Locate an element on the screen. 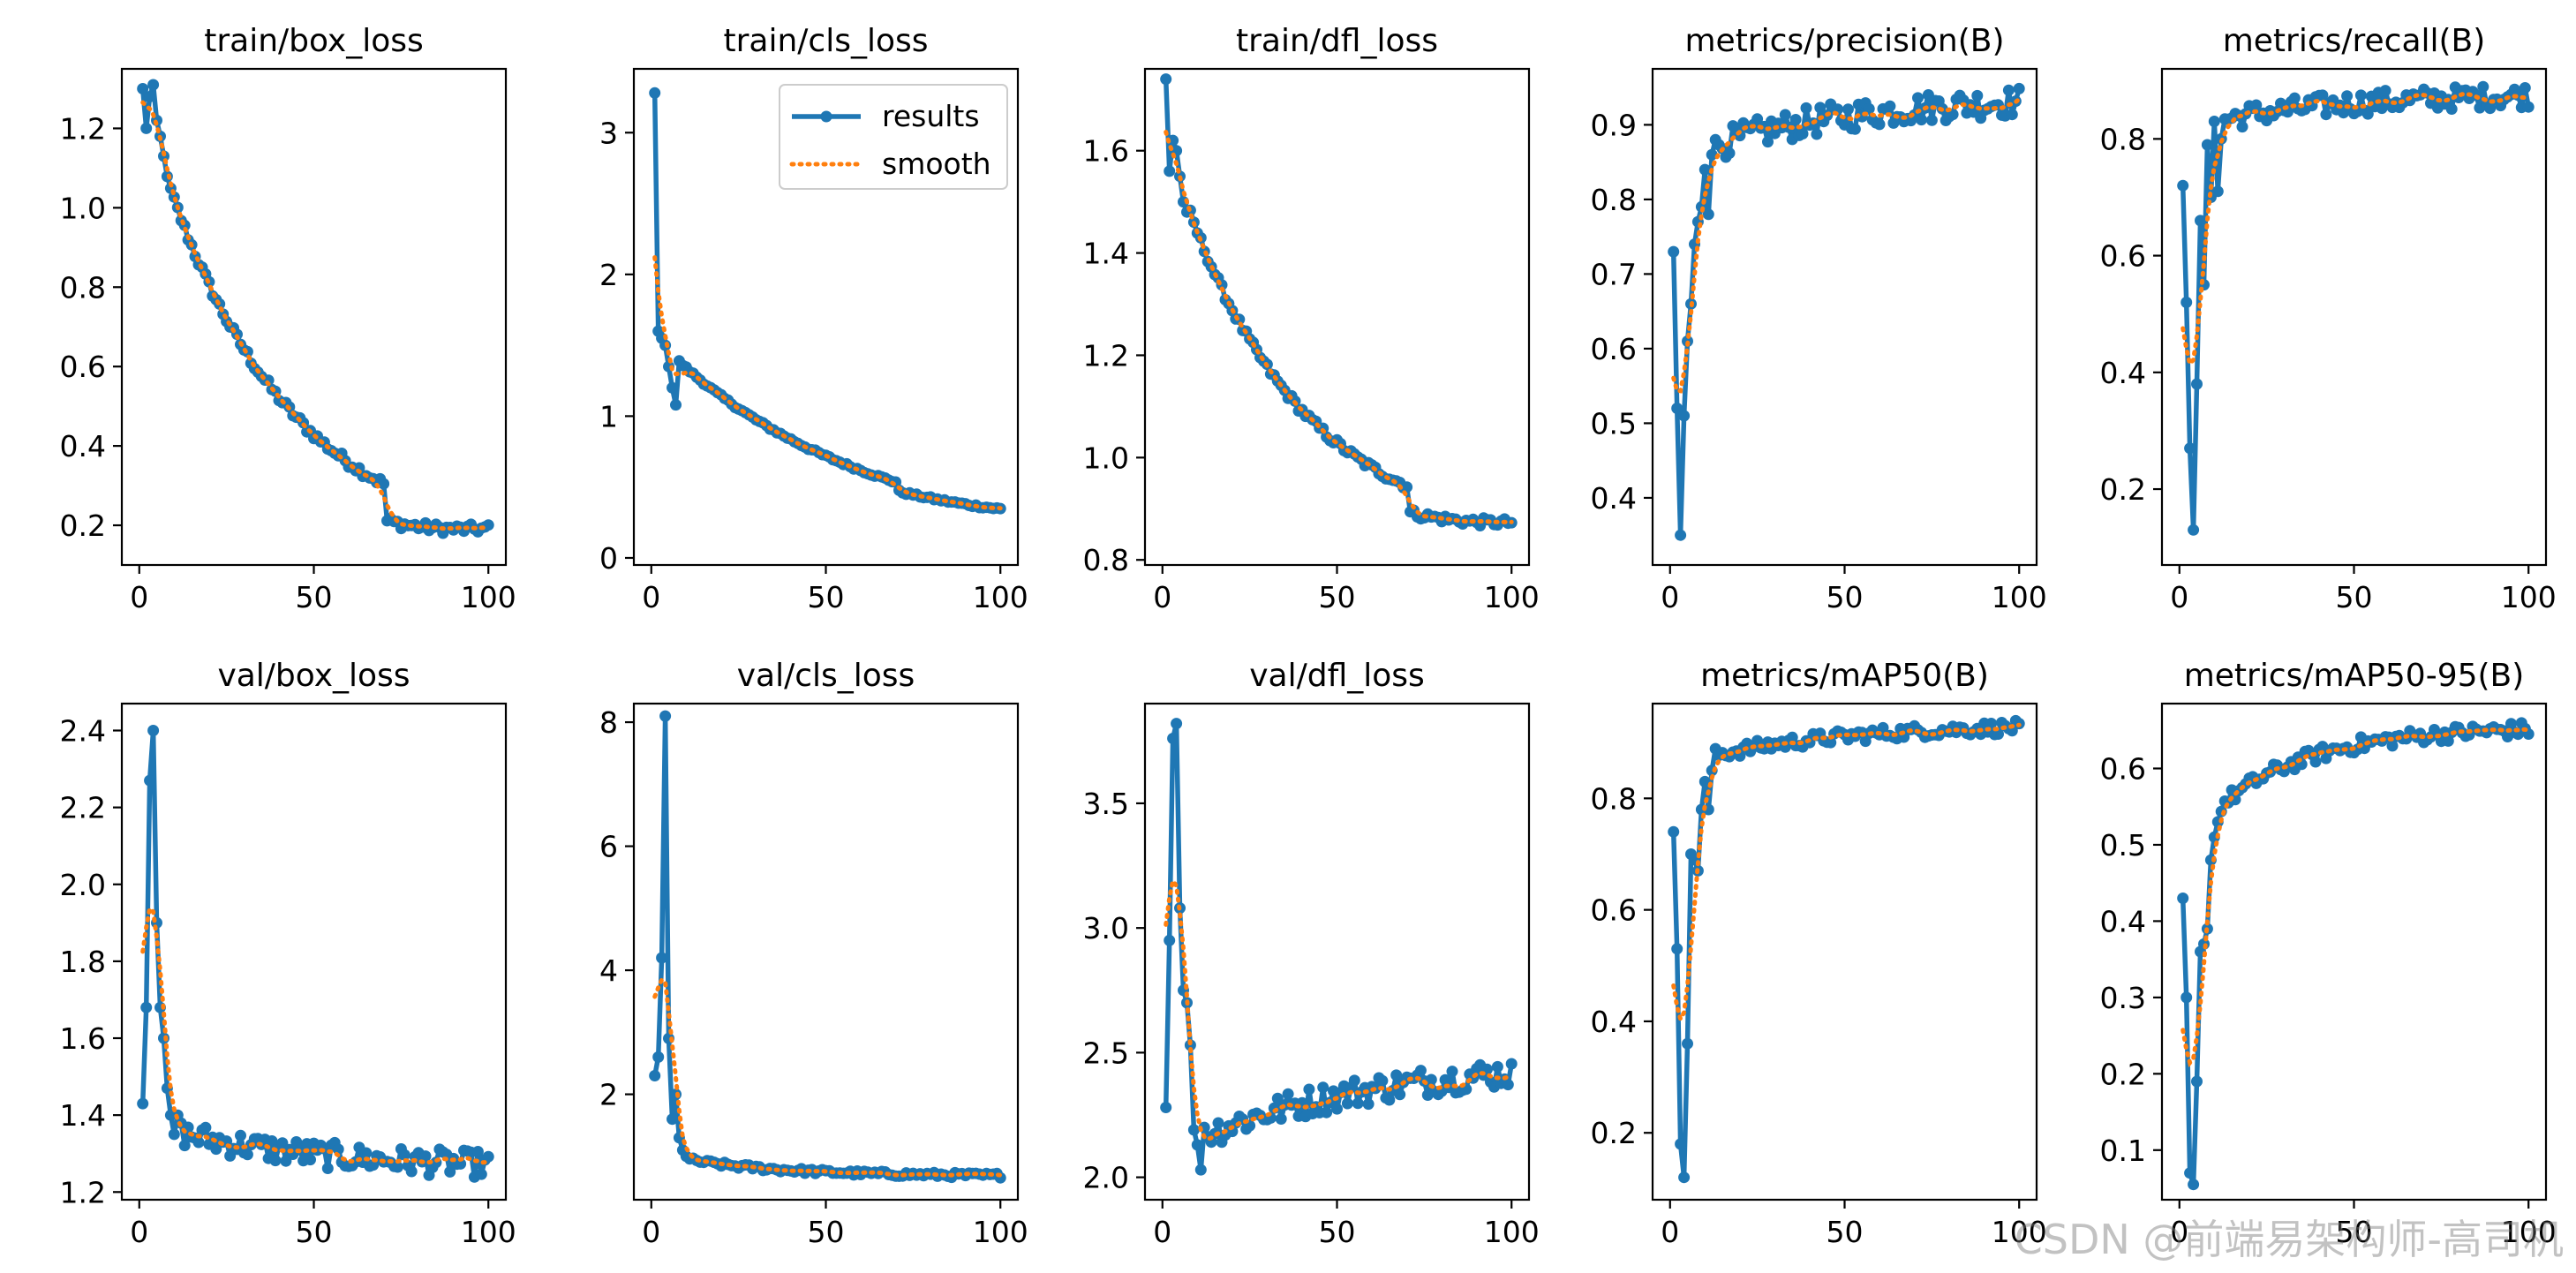 This screenshot has height=1273, width=2576. results-series-line is located at coordinates (1338, 304).